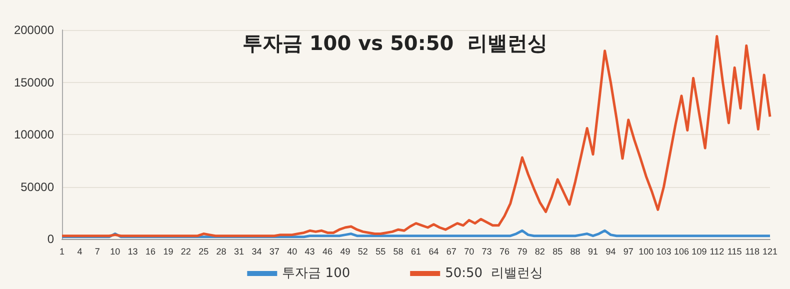  Describe the element at coordinates (309, 251) in the screenshot. I see `x-tick-label: 43` at that location.